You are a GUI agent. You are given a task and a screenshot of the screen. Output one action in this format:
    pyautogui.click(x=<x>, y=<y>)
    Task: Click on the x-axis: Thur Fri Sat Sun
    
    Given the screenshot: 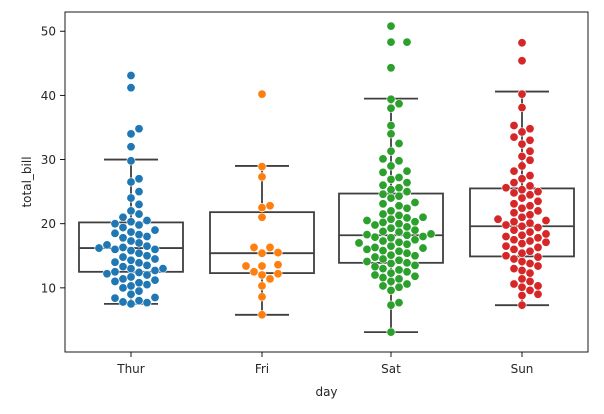 What is the action you would take?
    pyautogui.click(x=324, y=364)
    